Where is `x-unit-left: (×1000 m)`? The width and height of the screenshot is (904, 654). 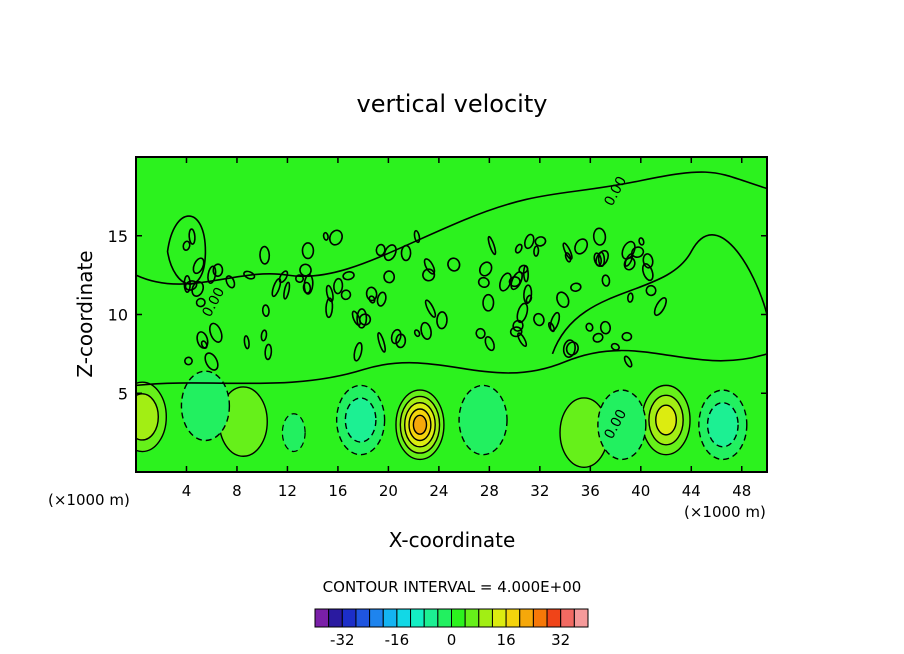 x-unit-left: (×1000 m) is located at coordinates (89, 500).